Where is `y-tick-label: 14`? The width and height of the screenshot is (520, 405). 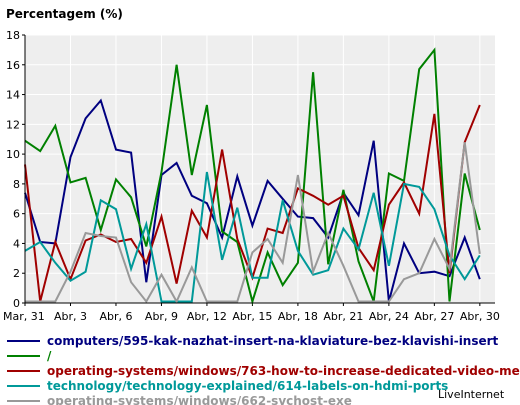 y-tick-label: 14 is located at coordinates (13, 95).